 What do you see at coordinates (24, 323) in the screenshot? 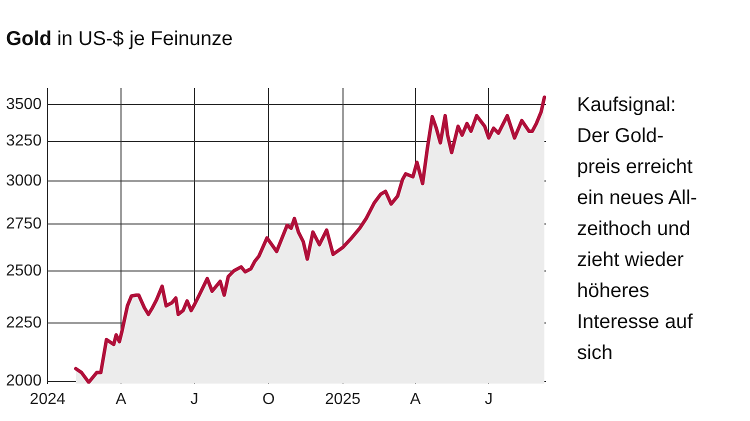
I see `y-tick-label: 2250` at bounding box center [24, 323].